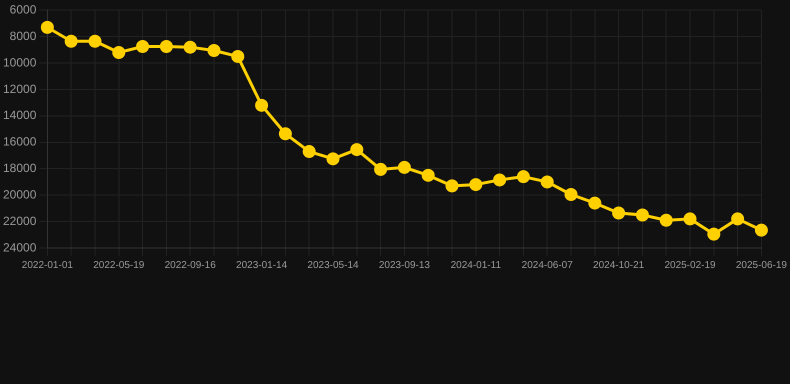  Describe the element at coordinates (548, 265) in the screenshot. I see `x-tick-label: 2024-06-07` at that location.